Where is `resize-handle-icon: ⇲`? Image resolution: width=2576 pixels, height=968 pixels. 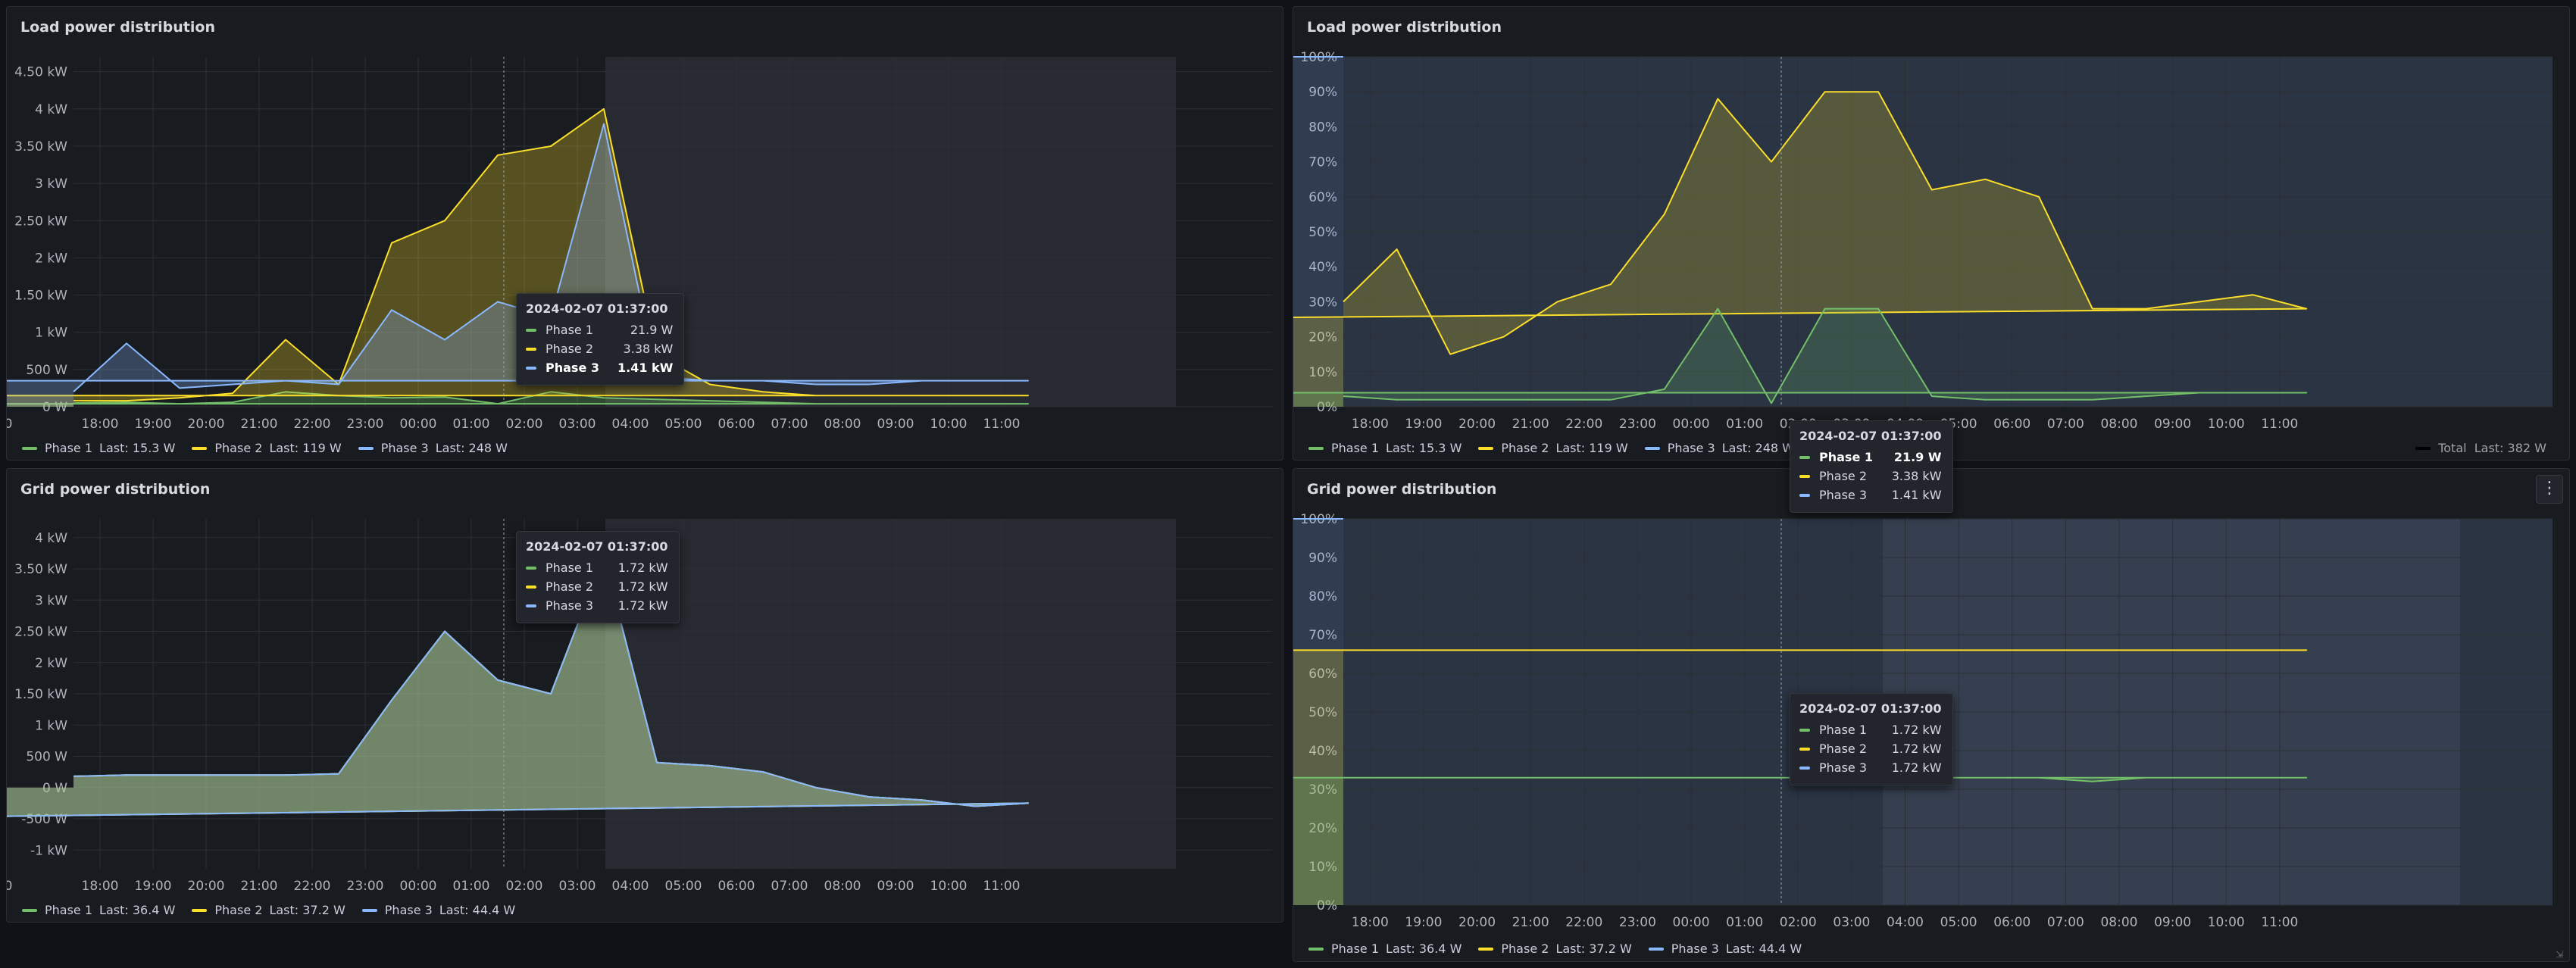
resize-handle-icon: ⇲ is located at coordinates (2560, 955).